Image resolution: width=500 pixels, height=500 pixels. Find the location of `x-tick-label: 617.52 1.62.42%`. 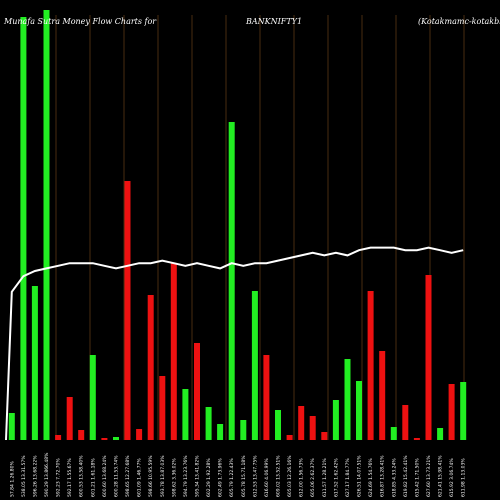

x-tick-label: 617.52 1.62.42% is located at coordinates (336, 477).